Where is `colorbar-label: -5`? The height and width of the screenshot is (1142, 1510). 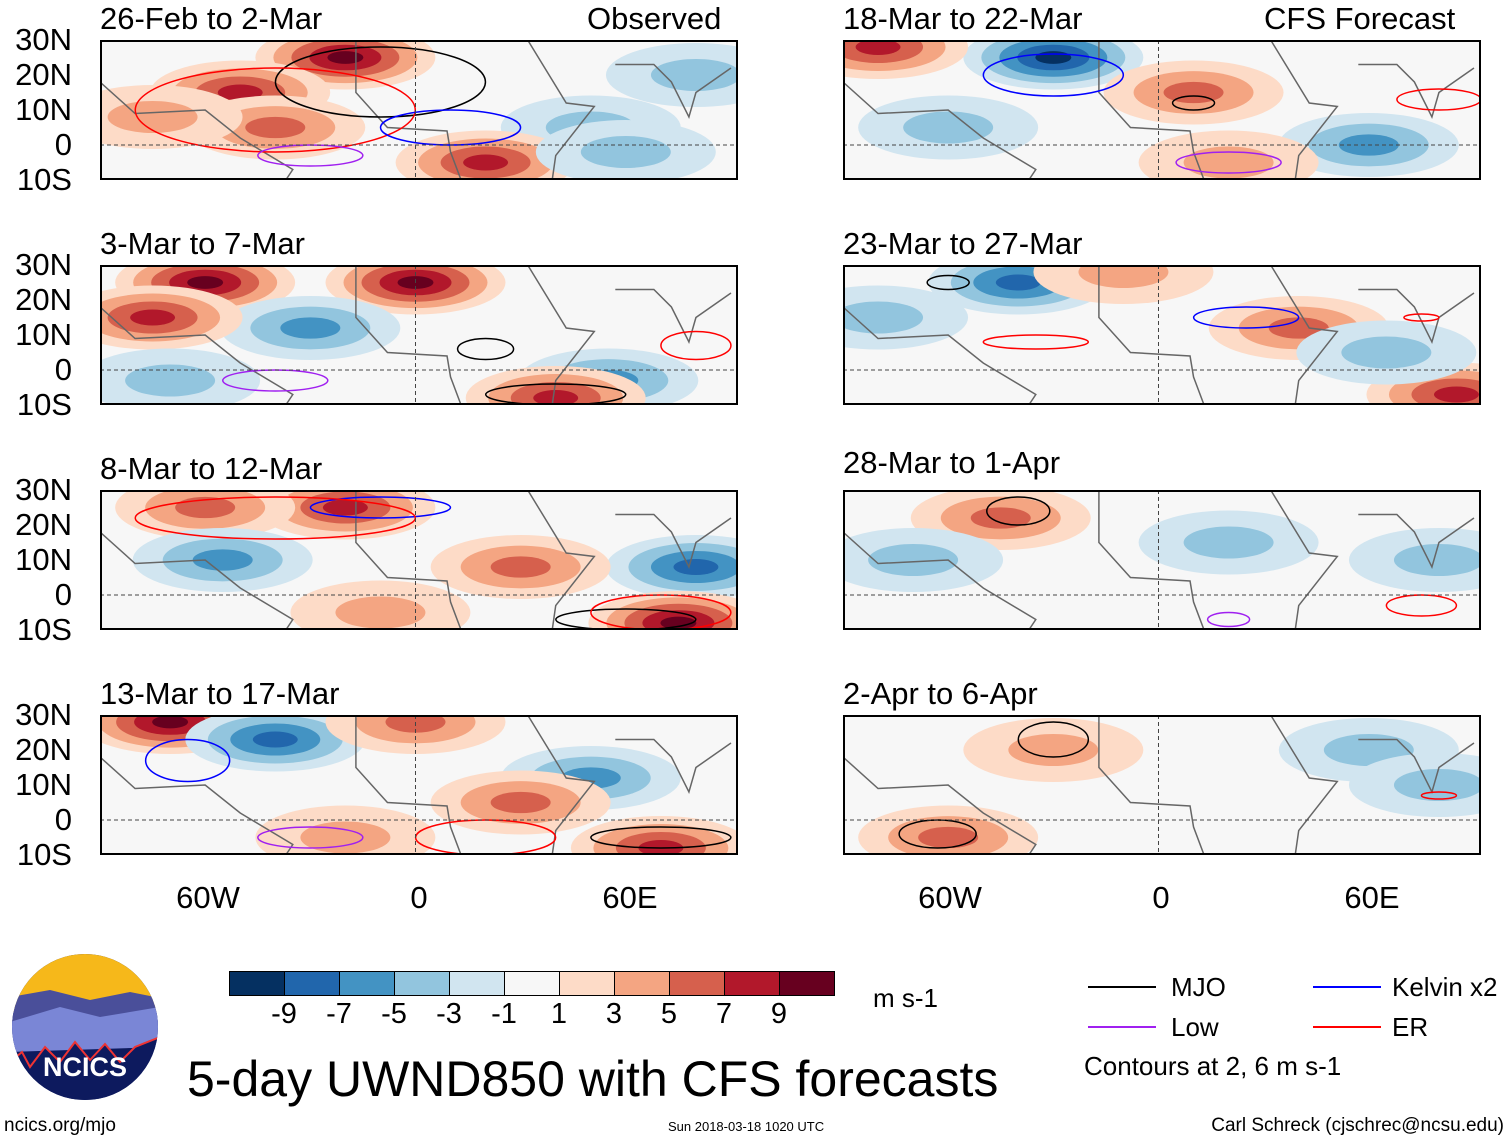 colorbar-label: -5 is located at coordinates (394, 1014).